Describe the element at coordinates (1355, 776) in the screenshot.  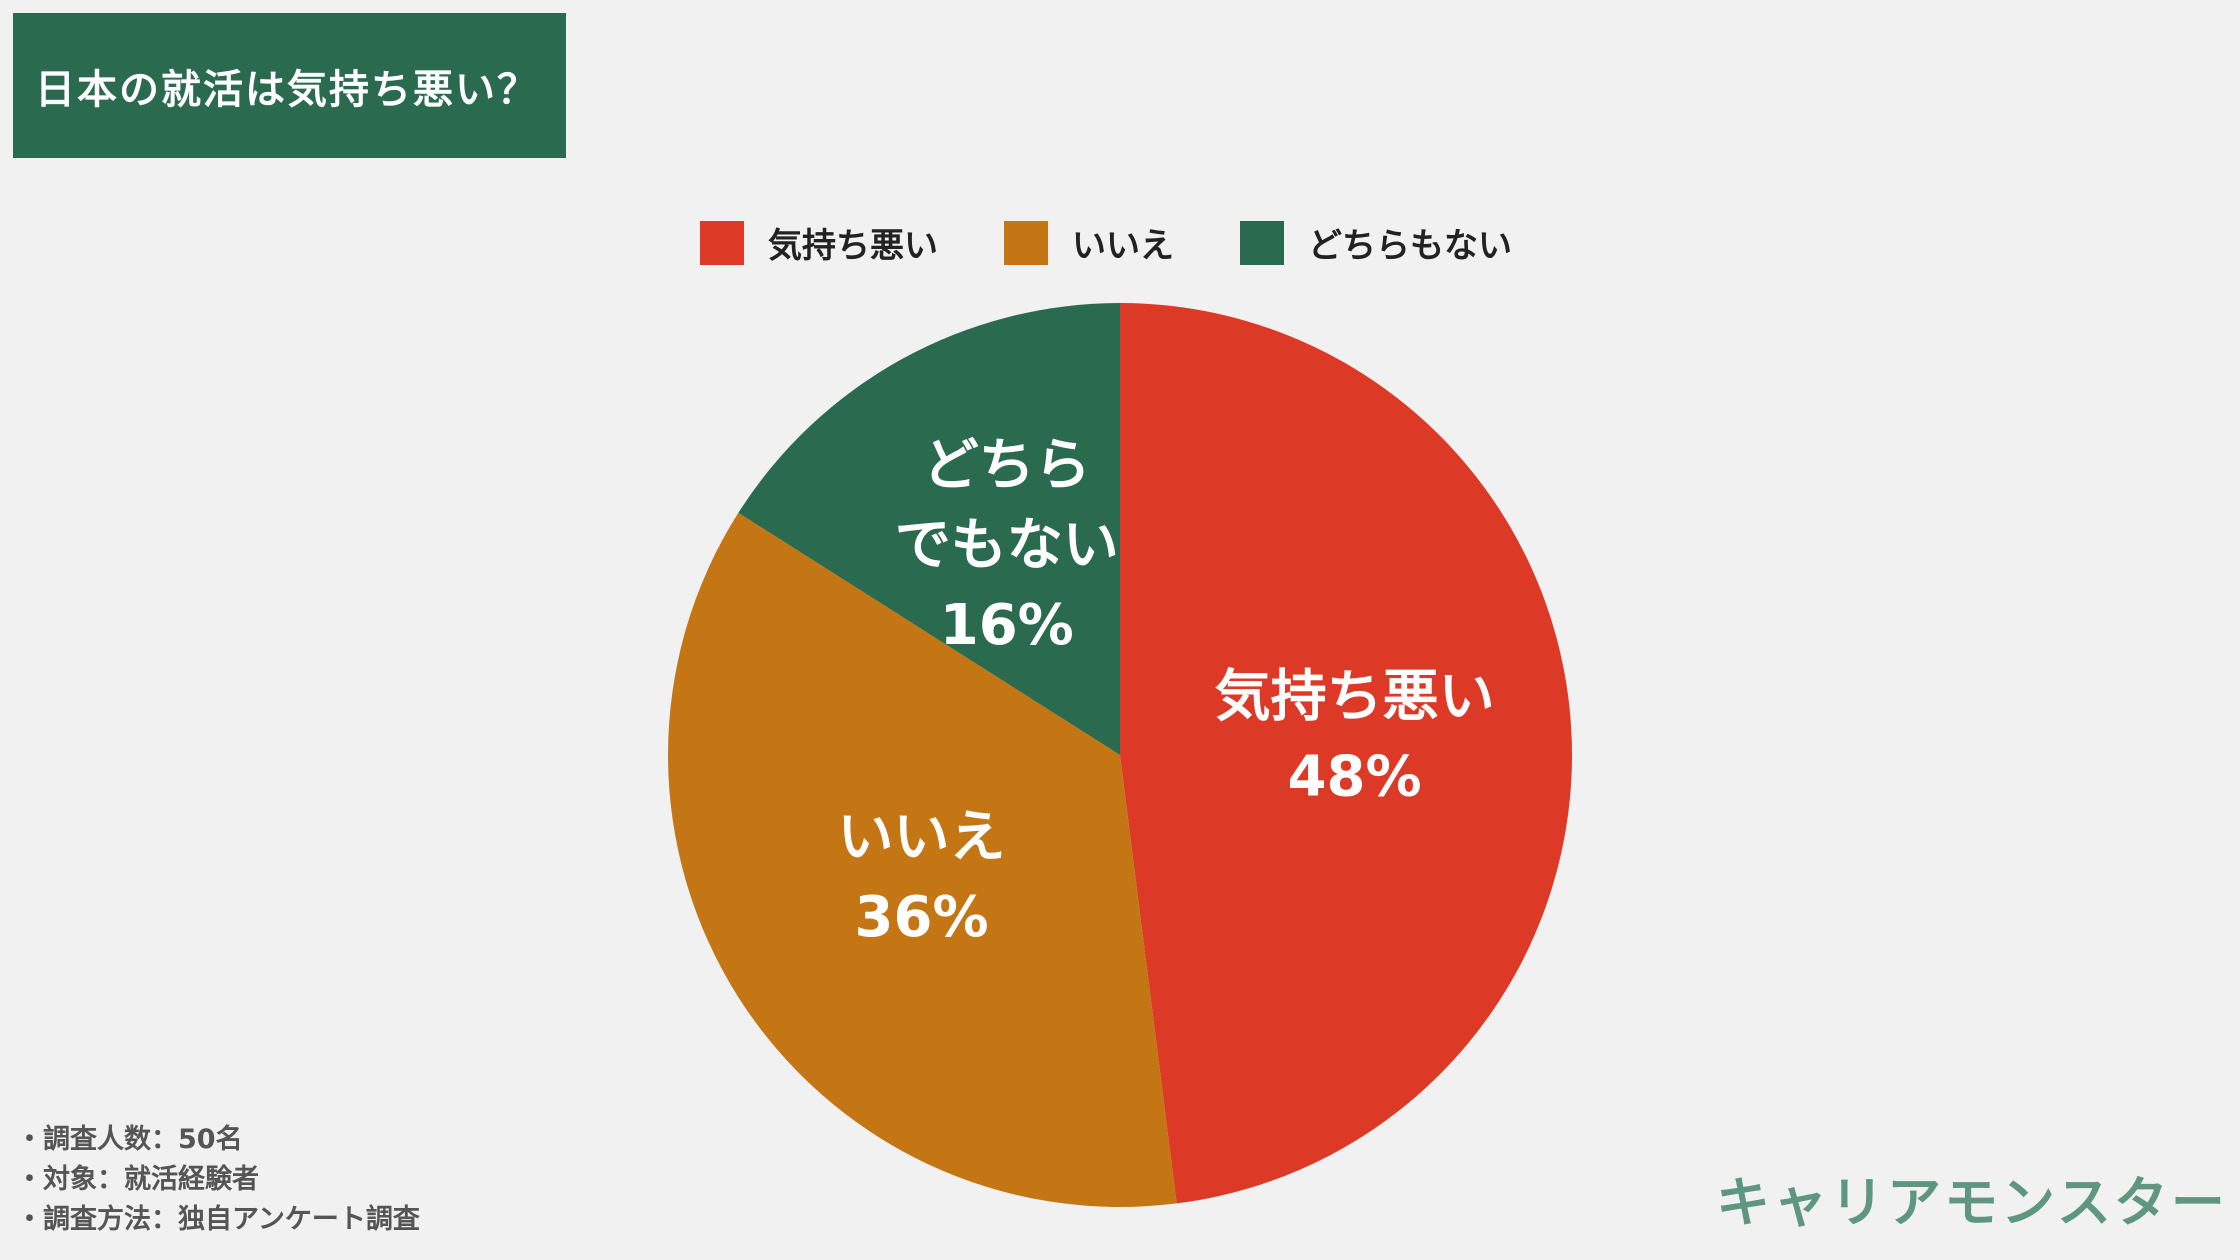
I see `slice-percent-label: 48%` at that location.